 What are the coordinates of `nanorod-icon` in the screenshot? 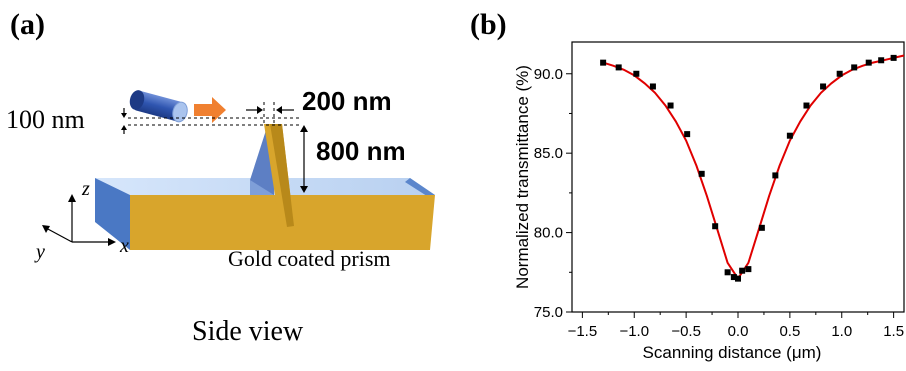 It's located at (158, 106).